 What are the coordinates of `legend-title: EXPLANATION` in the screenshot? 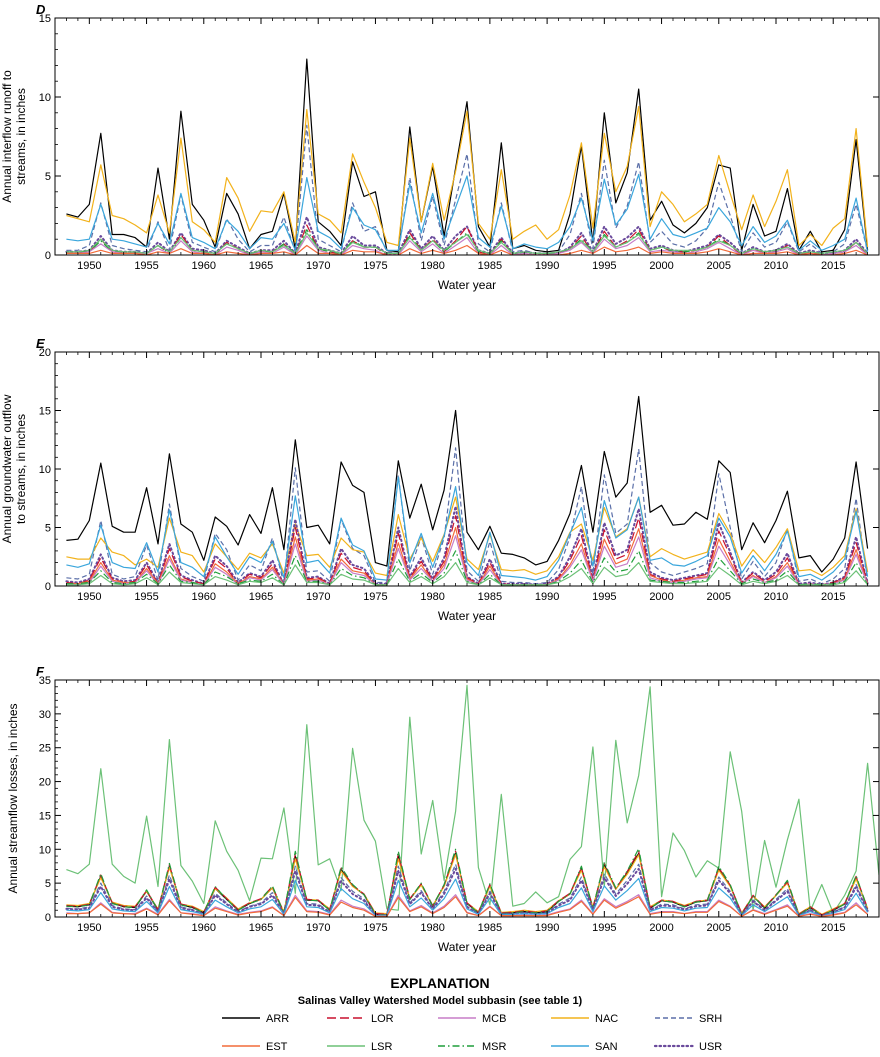 It's located at (439, 983).